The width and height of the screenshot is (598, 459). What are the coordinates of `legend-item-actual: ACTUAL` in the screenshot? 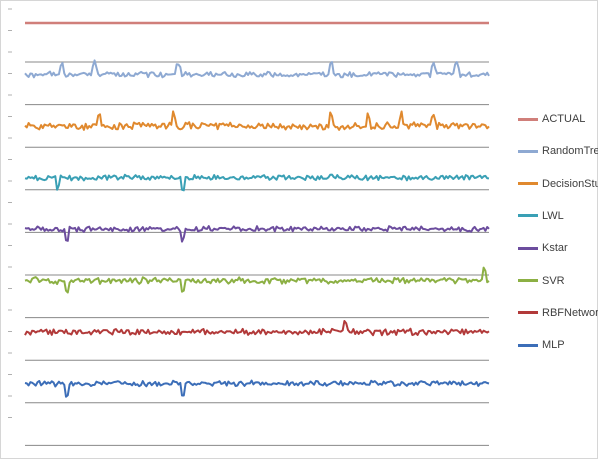 It's located at (551, 119).